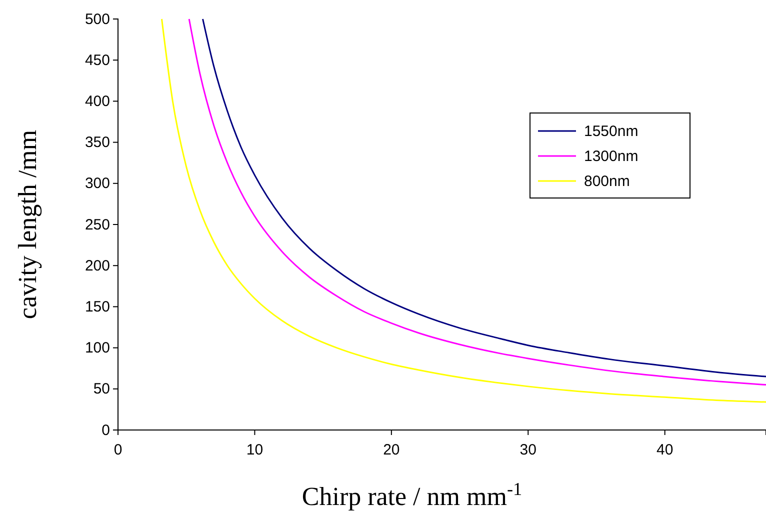  Describe the element at coordinates (97, 225) in the screenshot. I see `y-tick-label: 250` at that location.